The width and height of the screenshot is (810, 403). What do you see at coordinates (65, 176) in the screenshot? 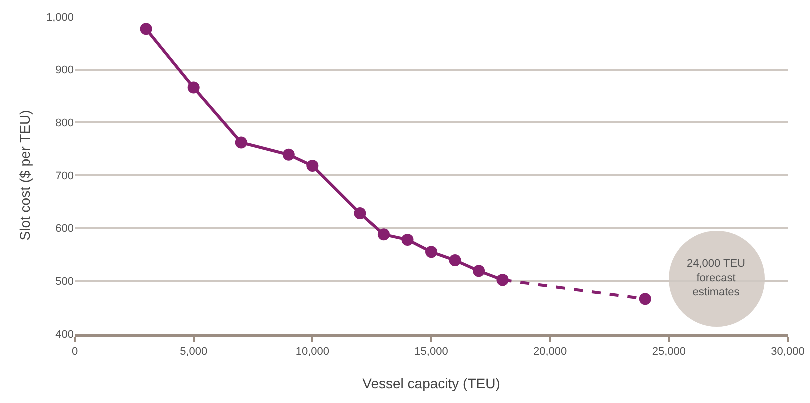
I see `y-tick-label: 700` at bounding box center [65, 176].